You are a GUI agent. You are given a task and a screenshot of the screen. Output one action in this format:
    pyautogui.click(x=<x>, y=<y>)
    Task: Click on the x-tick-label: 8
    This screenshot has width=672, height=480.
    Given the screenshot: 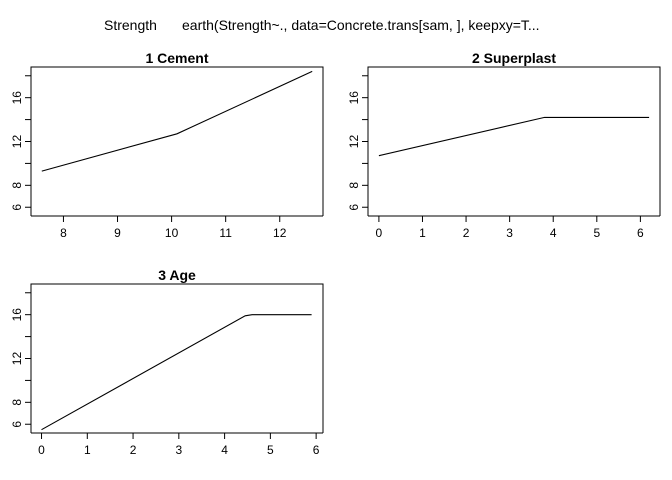 What is the action you would take?
    pyautogui.click(x=63, y=233)
    